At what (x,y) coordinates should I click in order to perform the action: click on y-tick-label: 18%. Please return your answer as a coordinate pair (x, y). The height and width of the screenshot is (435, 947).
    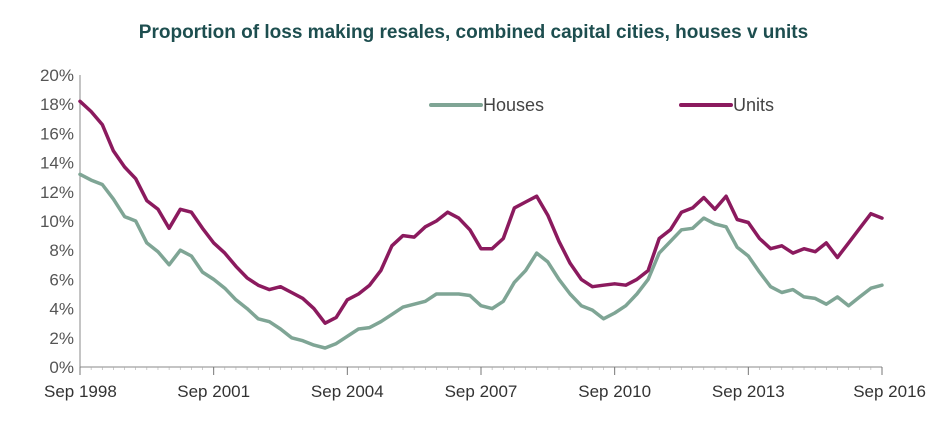
    Looking at the image, I should click on (57, 104).